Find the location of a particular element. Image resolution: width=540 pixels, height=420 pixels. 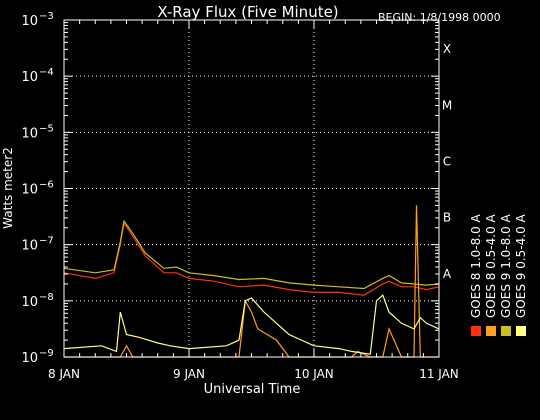

flare-class-label: B is located at coordinates (447, 218).